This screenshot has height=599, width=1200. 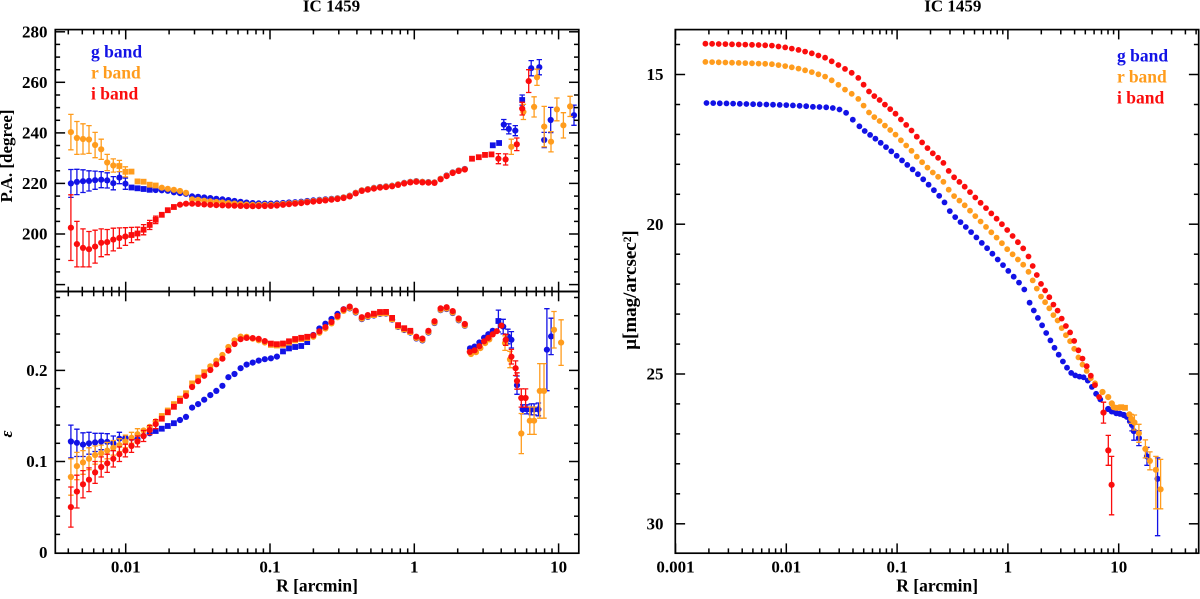 I want to click on svg-text: 0, so click(x=43, y=552).